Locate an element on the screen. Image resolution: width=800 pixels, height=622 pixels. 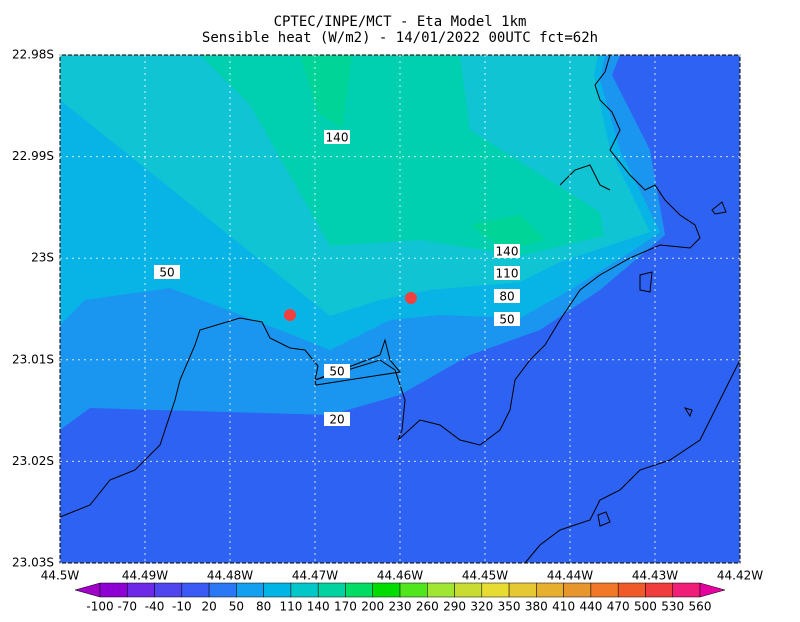
y-tick-label: 23S is located at coordinates (42, 258).